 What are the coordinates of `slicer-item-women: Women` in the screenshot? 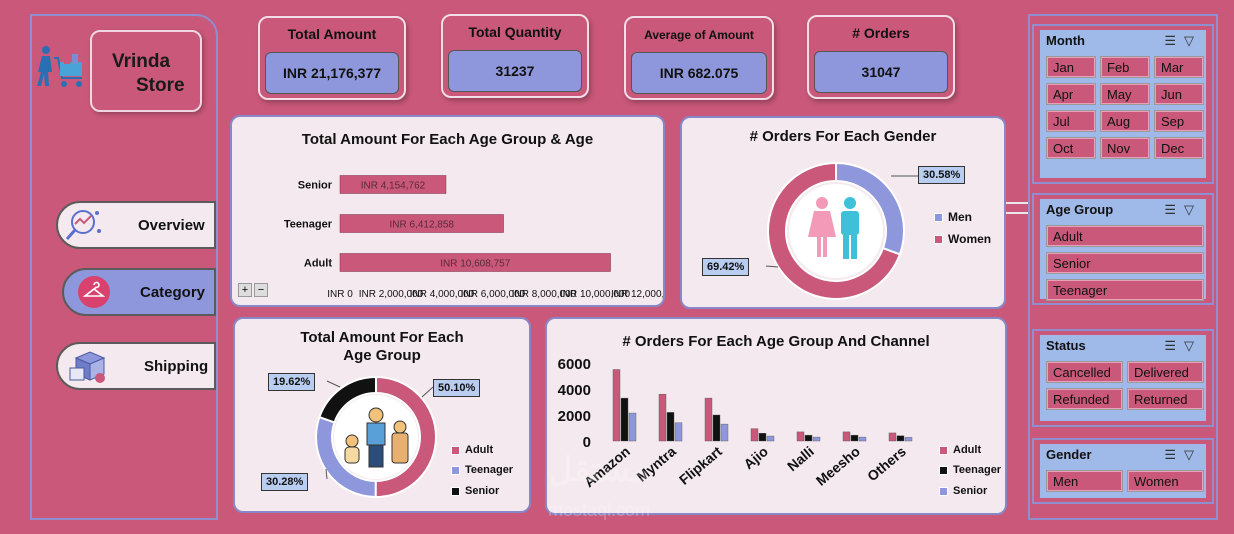 It's located at (1165, 481).